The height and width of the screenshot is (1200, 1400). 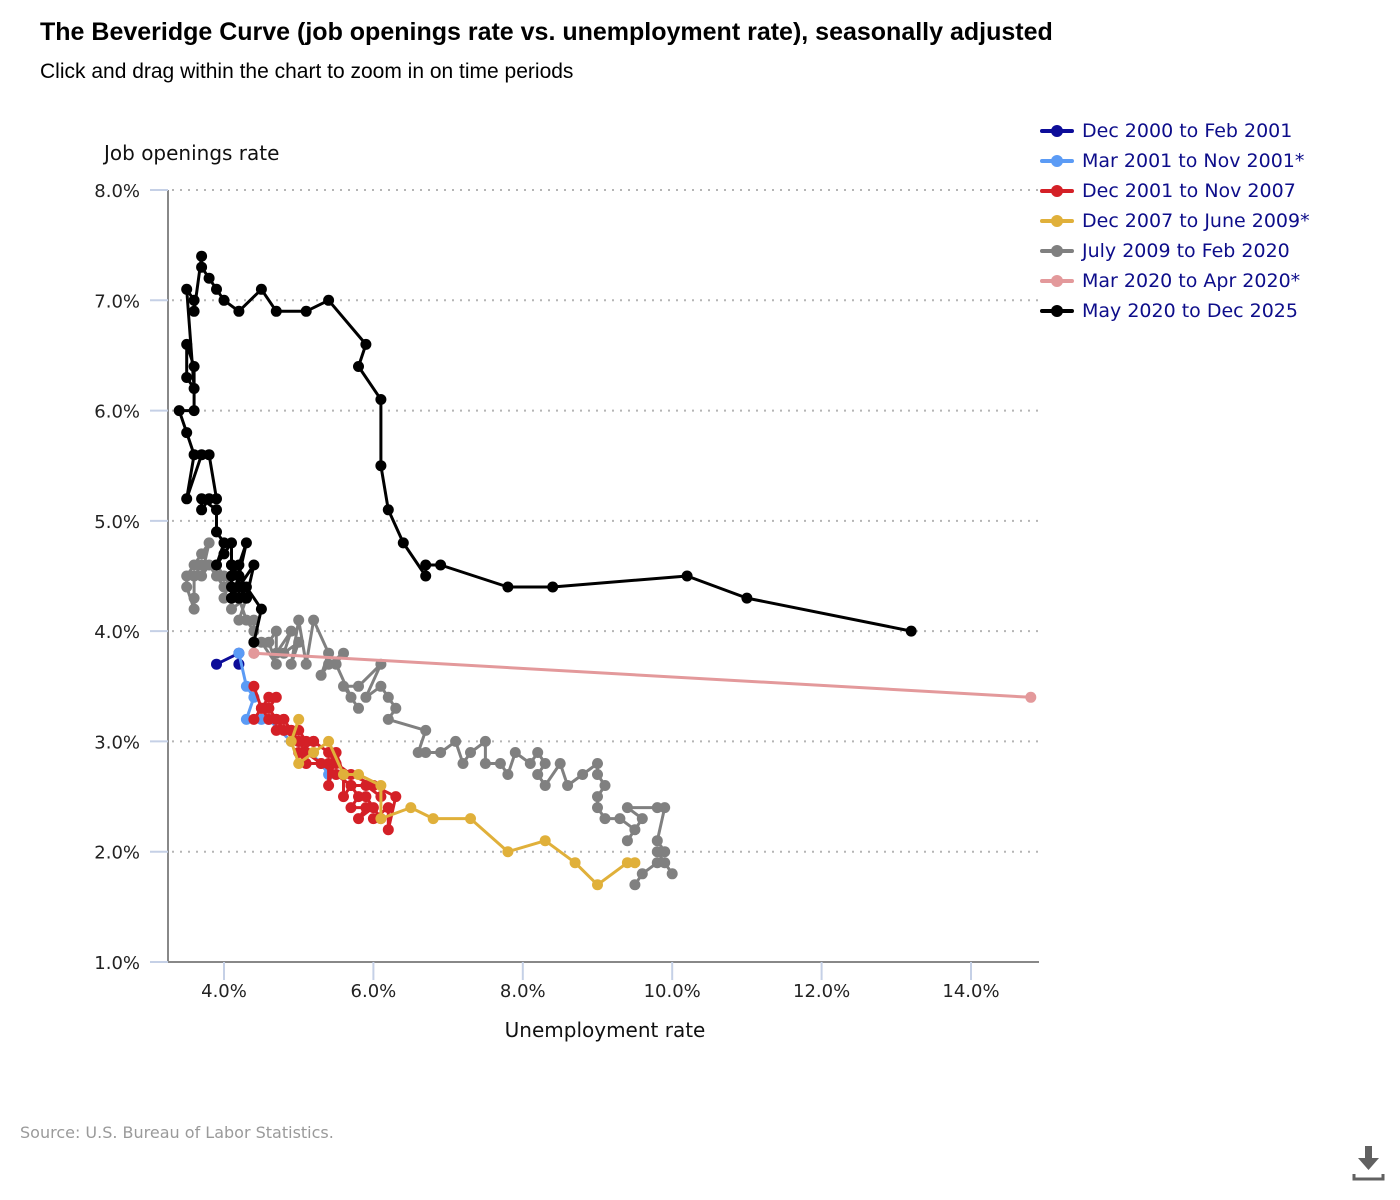 What do you see at coordinates (1175, 311) in the screenshot?
I see `legend-item: May 2020 to Dec 2025` at bounding box center [1175, 311].